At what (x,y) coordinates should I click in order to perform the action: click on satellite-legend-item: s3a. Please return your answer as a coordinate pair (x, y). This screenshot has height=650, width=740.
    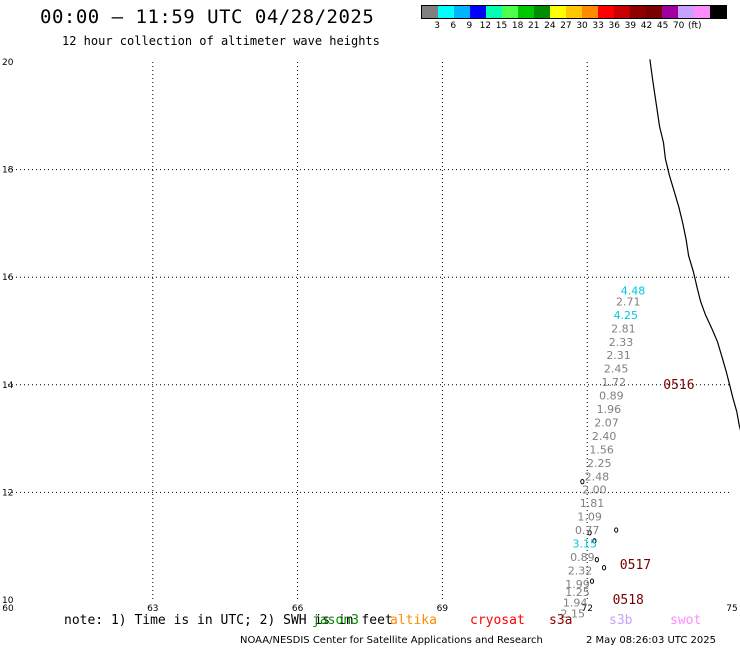
    Looking at the image, I should click on (561, 620).